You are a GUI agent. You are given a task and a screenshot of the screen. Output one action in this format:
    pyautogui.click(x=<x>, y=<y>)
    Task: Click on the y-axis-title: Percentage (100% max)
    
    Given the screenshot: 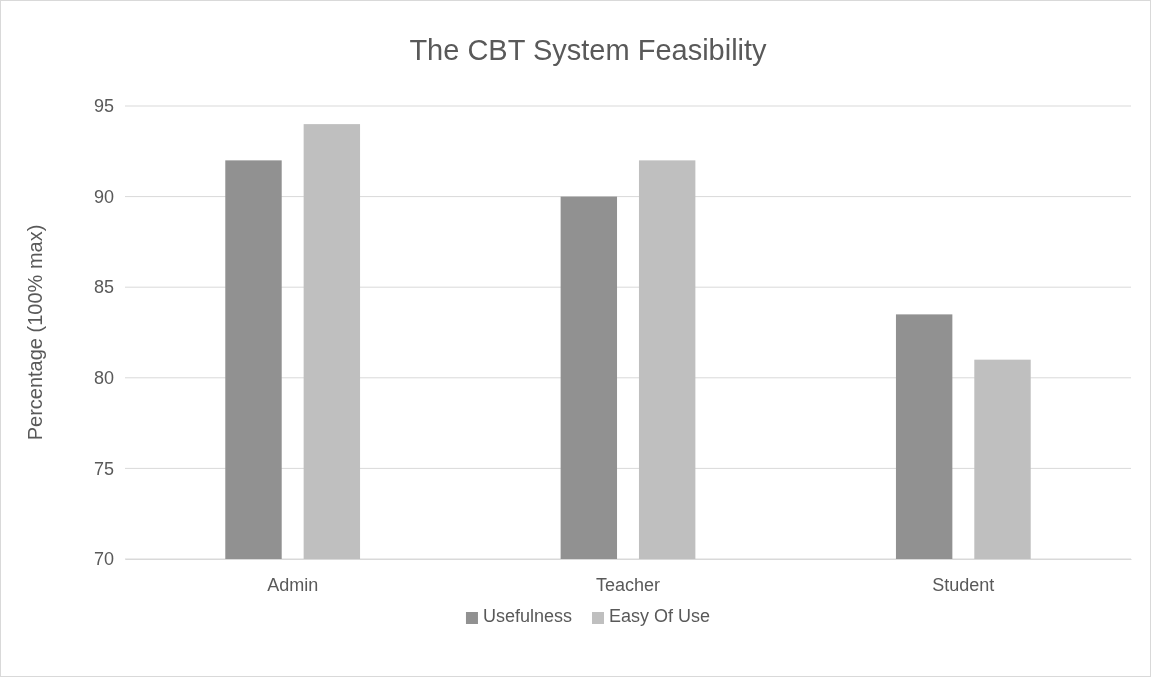 What is the action you would take?
    pyautogui.click(x=35, y=332)
    